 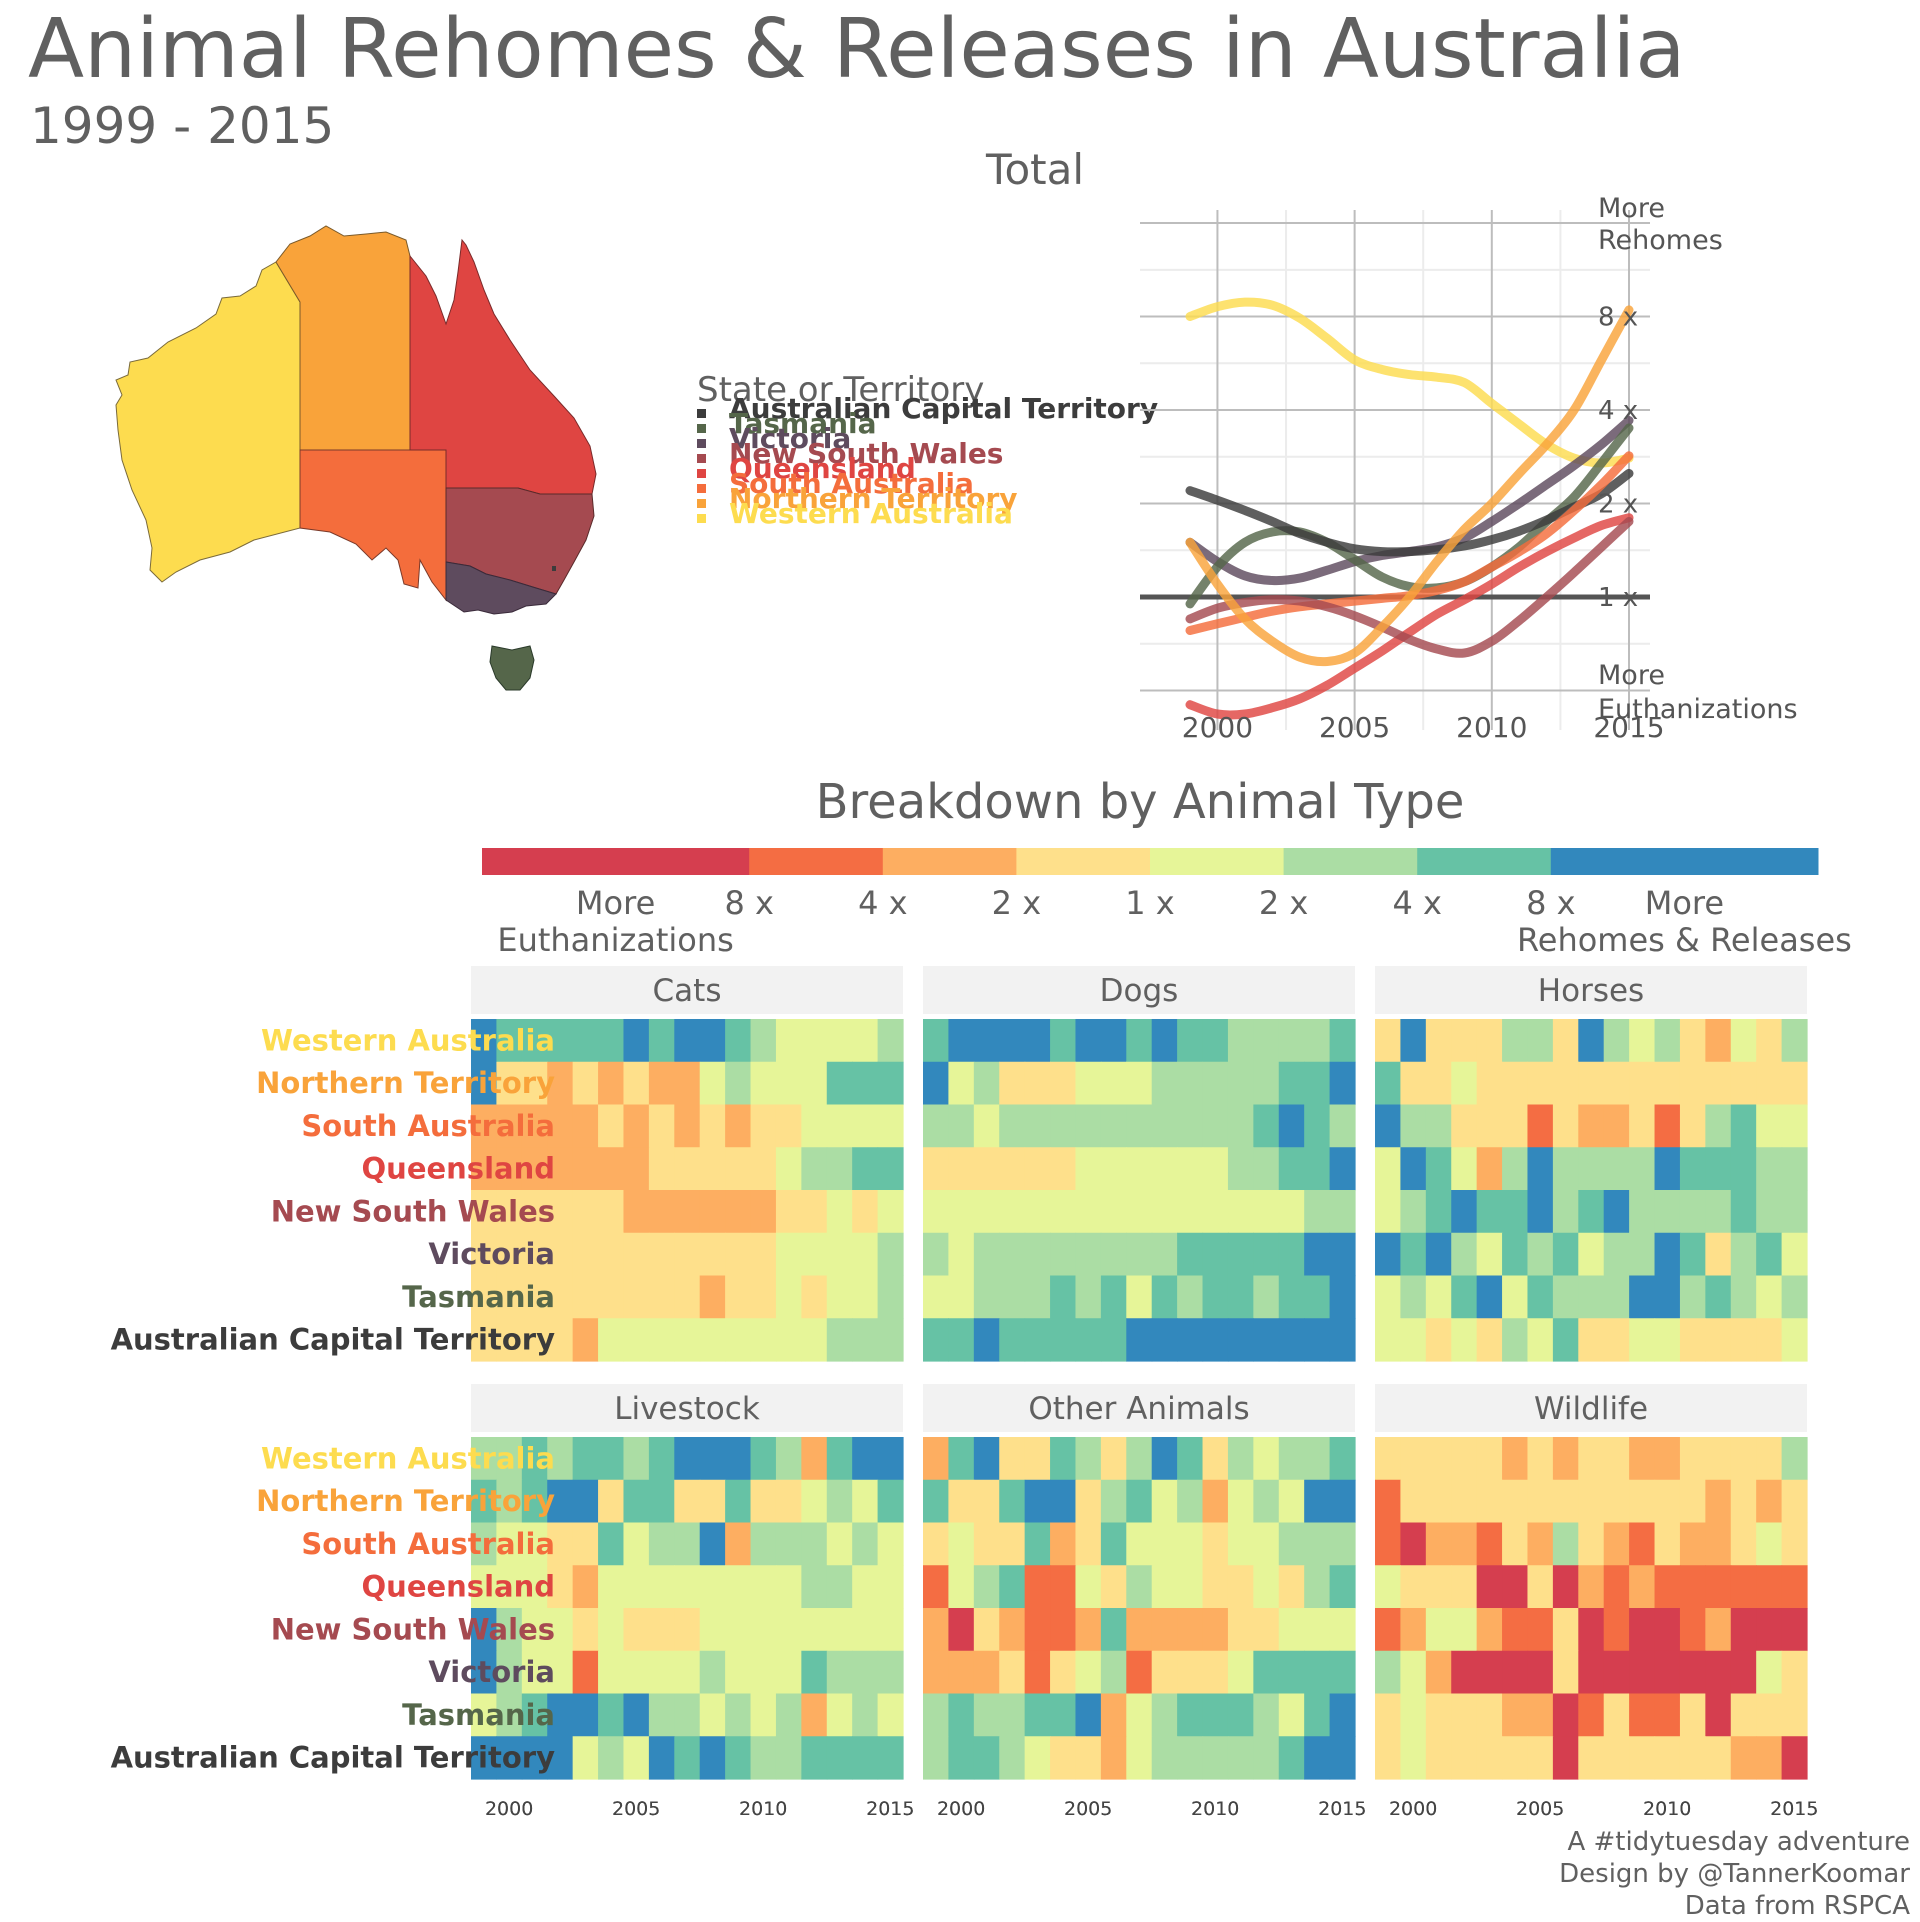 I want to click on x-tick-label: 2015, so click(x=890, y=1809).